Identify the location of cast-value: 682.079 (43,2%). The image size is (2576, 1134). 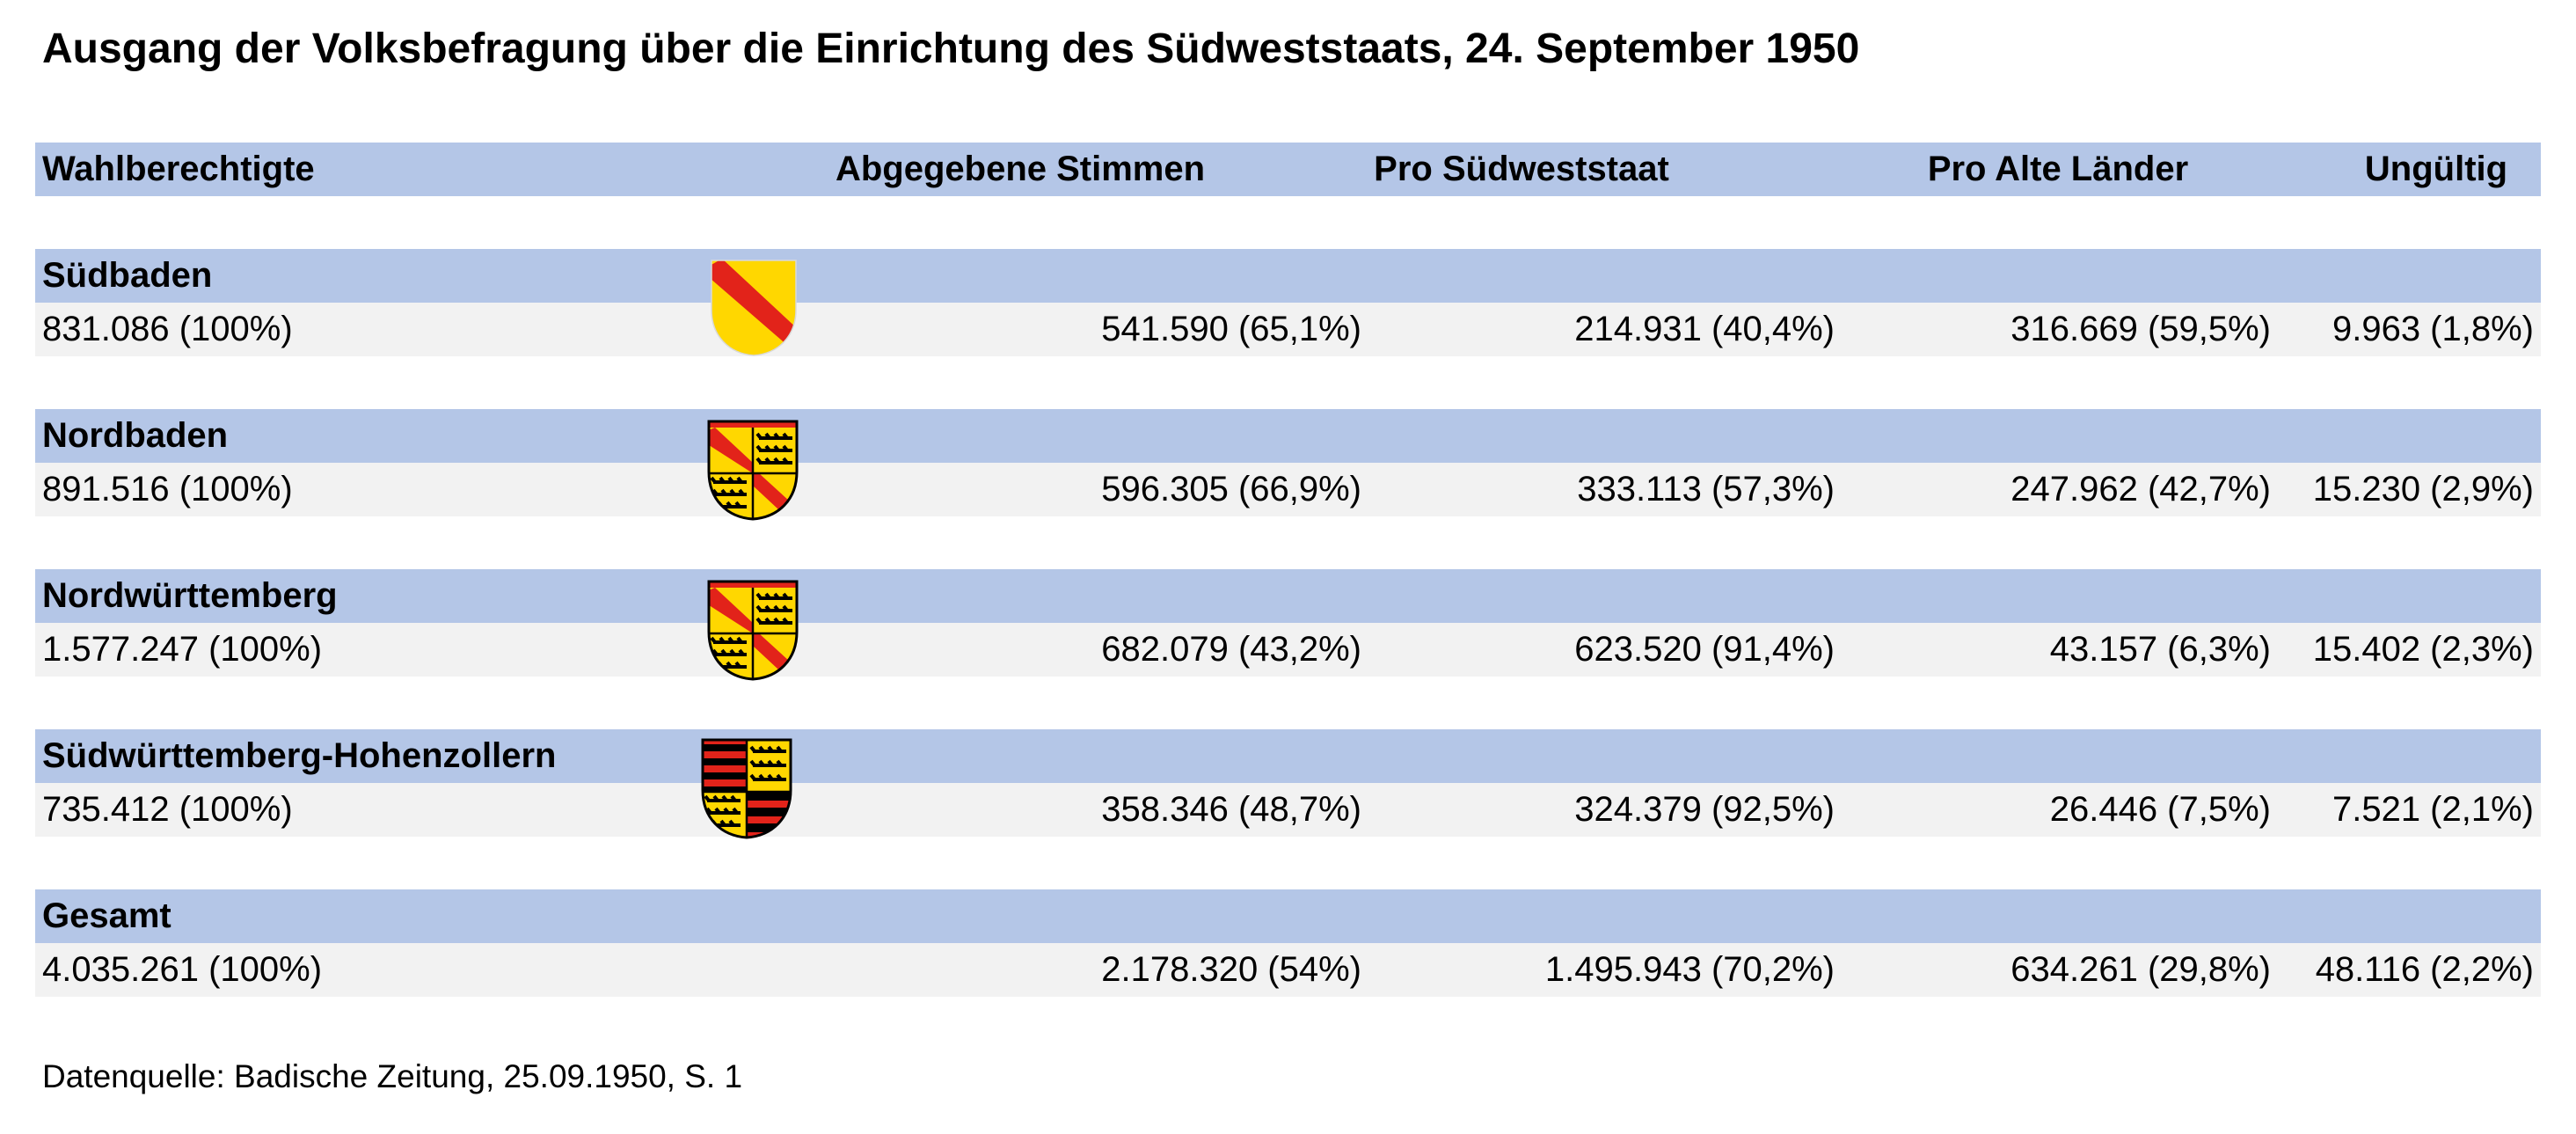
(1231, 649).